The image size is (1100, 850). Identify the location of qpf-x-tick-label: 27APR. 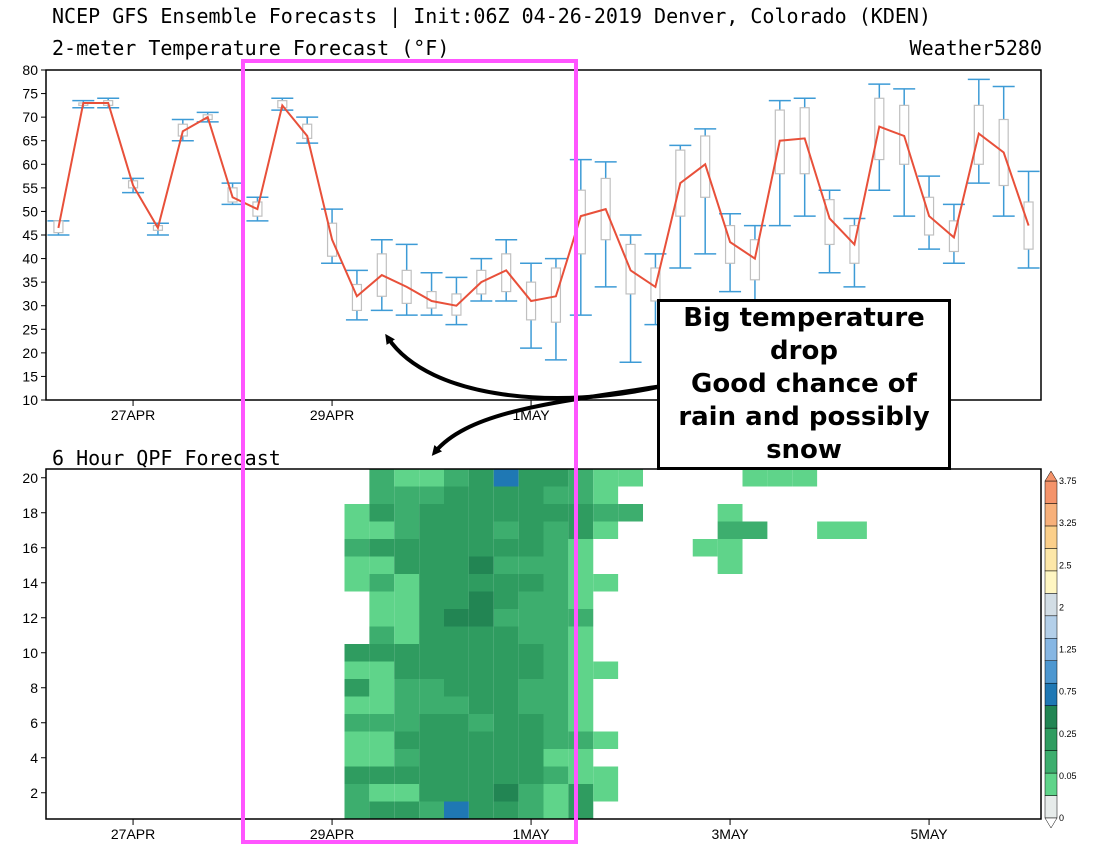
(133, 834).